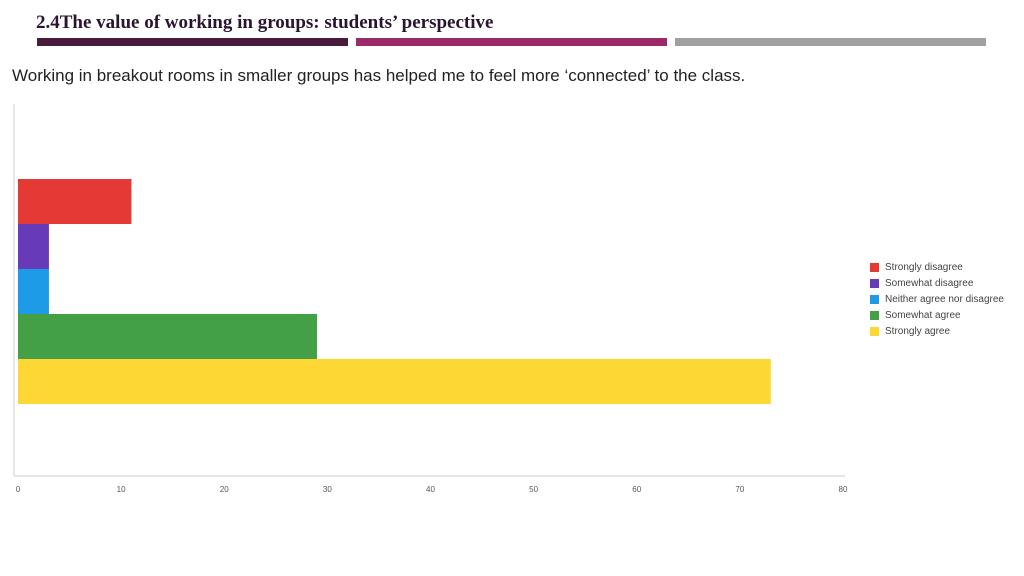 This screenshot has height=576, width=1024. What do you see at coordinates (944, 299) in the screenshot?
I see `legend-label: Neither agree nor disagree` at bounding box center [944, 299].